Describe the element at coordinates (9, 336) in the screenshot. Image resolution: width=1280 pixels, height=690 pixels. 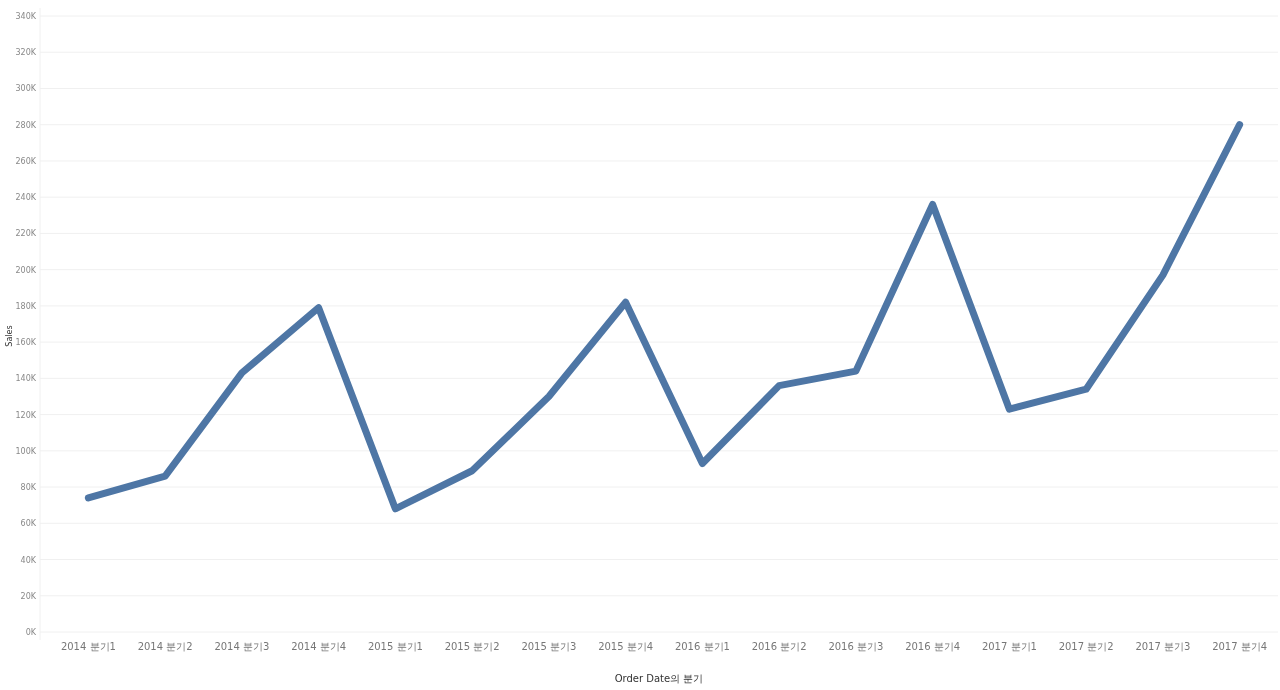
I see `y-axis-title: Sales` at that location.